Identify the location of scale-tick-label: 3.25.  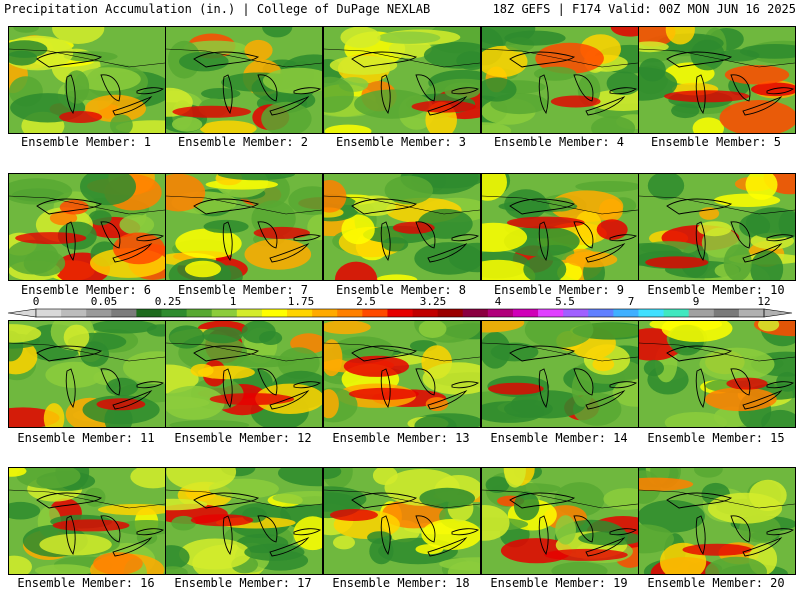
(433, 301).